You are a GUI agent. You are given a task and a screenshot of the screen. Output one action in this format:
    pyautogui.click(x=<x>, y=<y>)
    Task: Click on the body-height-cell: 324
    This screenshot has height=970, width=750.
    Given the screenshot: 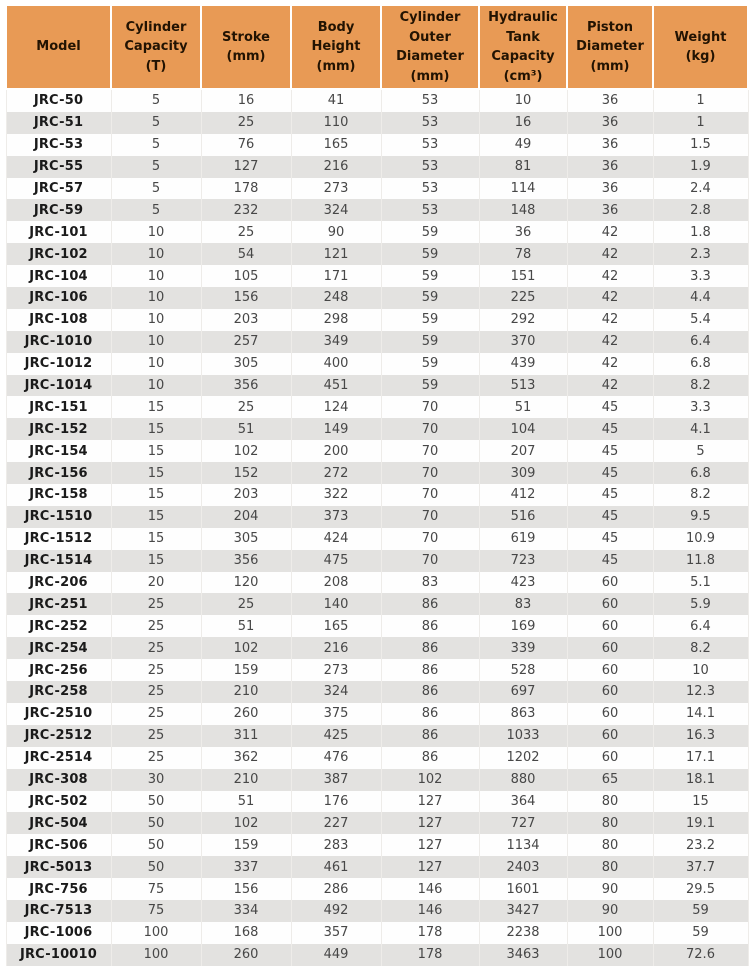 What is the action you would take?
    pyautogui.click(x=336, y=210)
    